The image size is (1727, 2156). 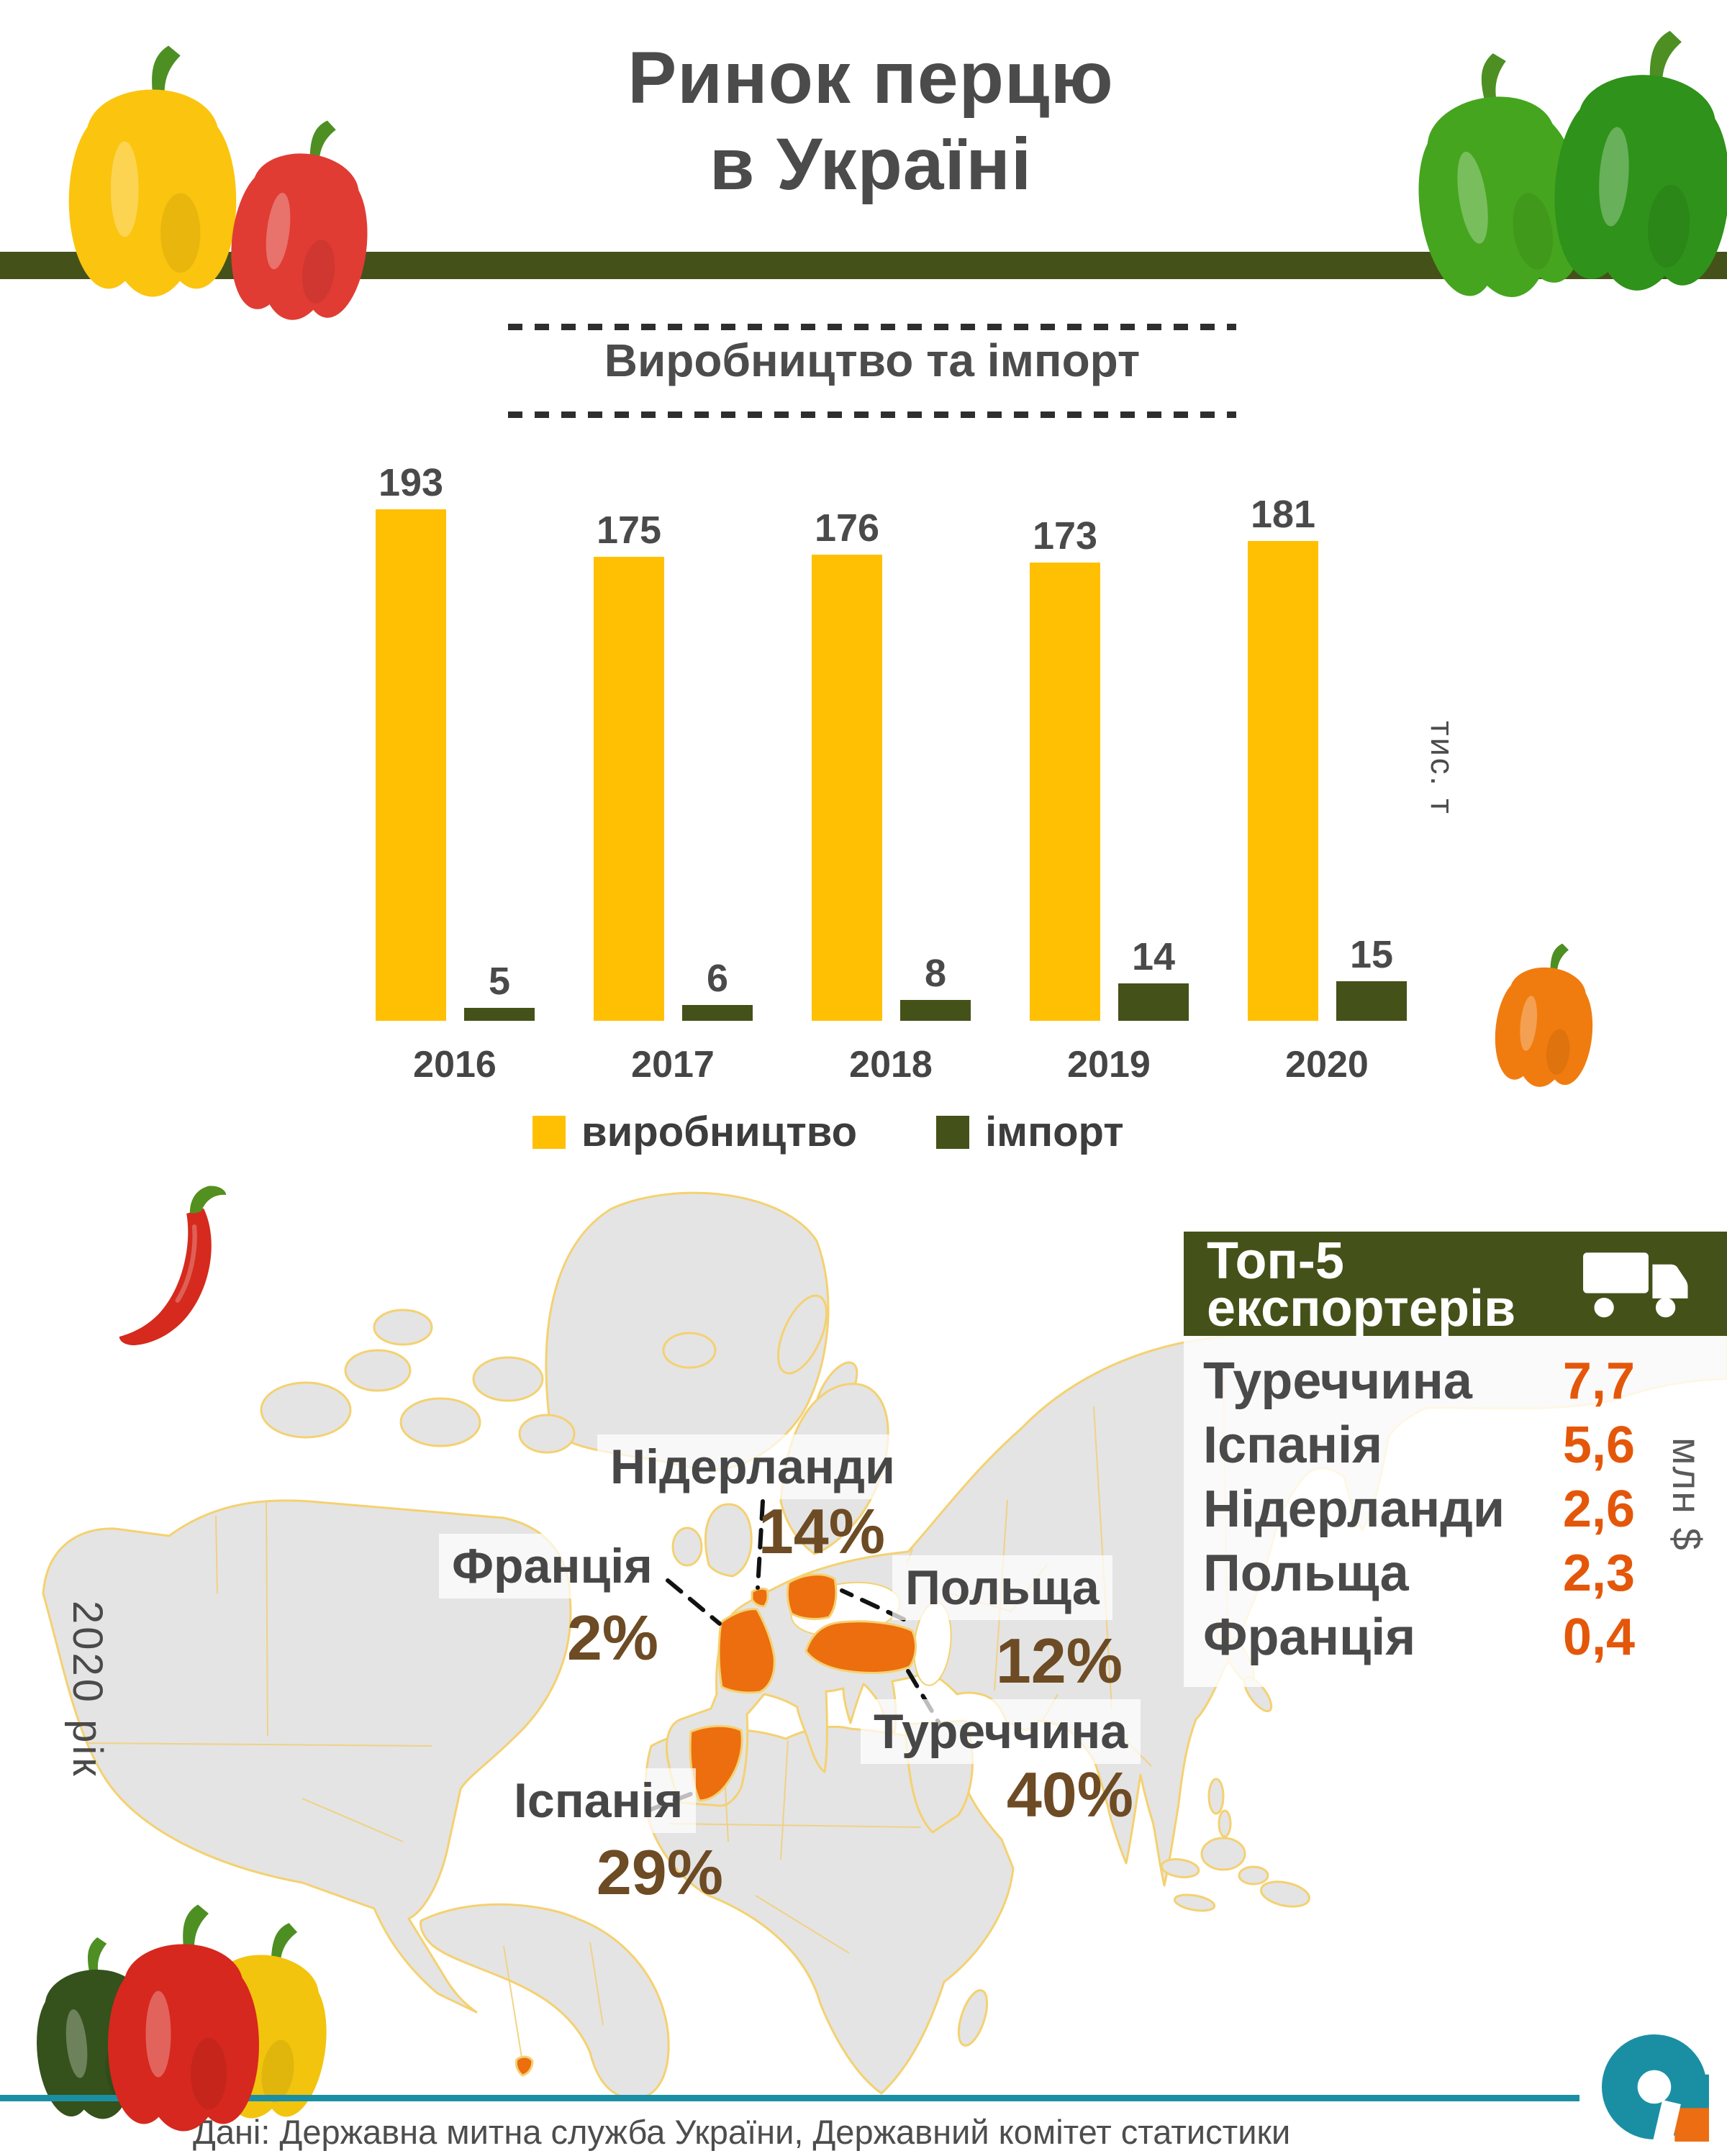 I want to click on map-label-poland: Польща, so click(x=1002, y=1587).